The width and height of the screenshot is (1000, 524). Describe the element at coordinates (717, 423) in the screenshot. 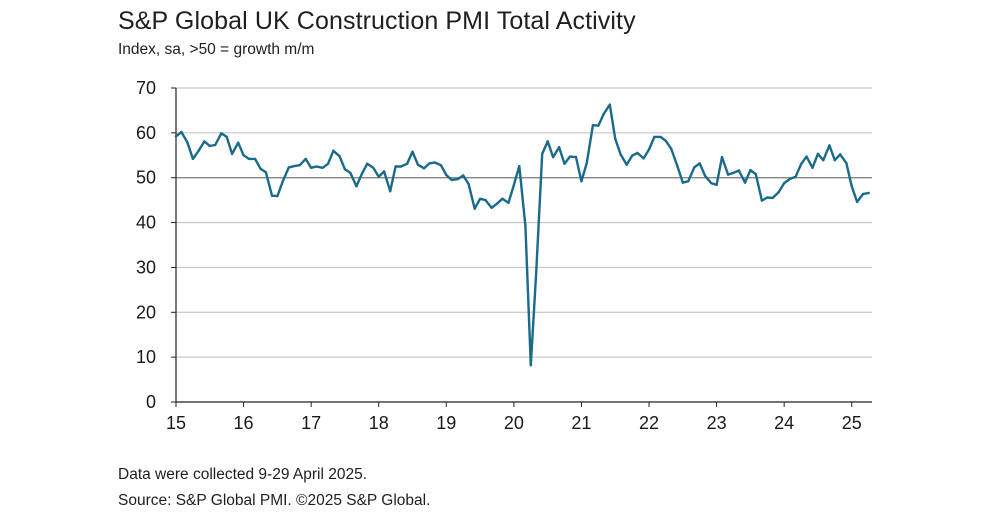

I see `x-tick-label: 23` at that location.